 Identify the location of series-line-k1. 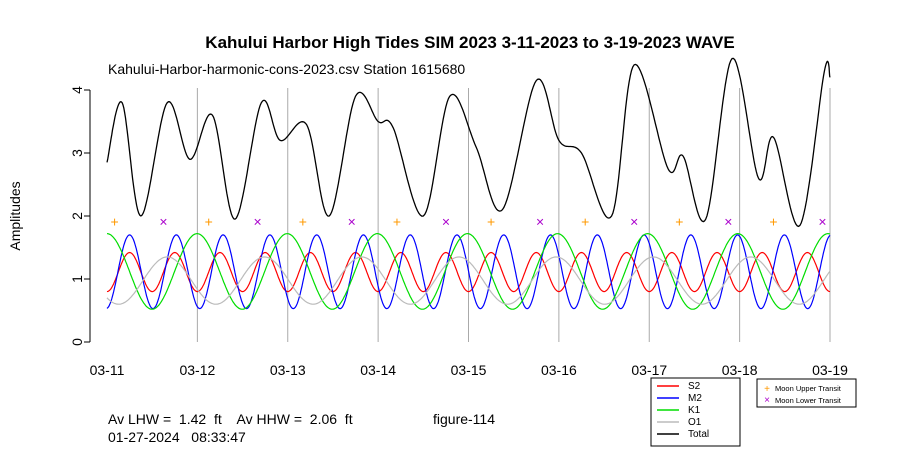
(468, 271).